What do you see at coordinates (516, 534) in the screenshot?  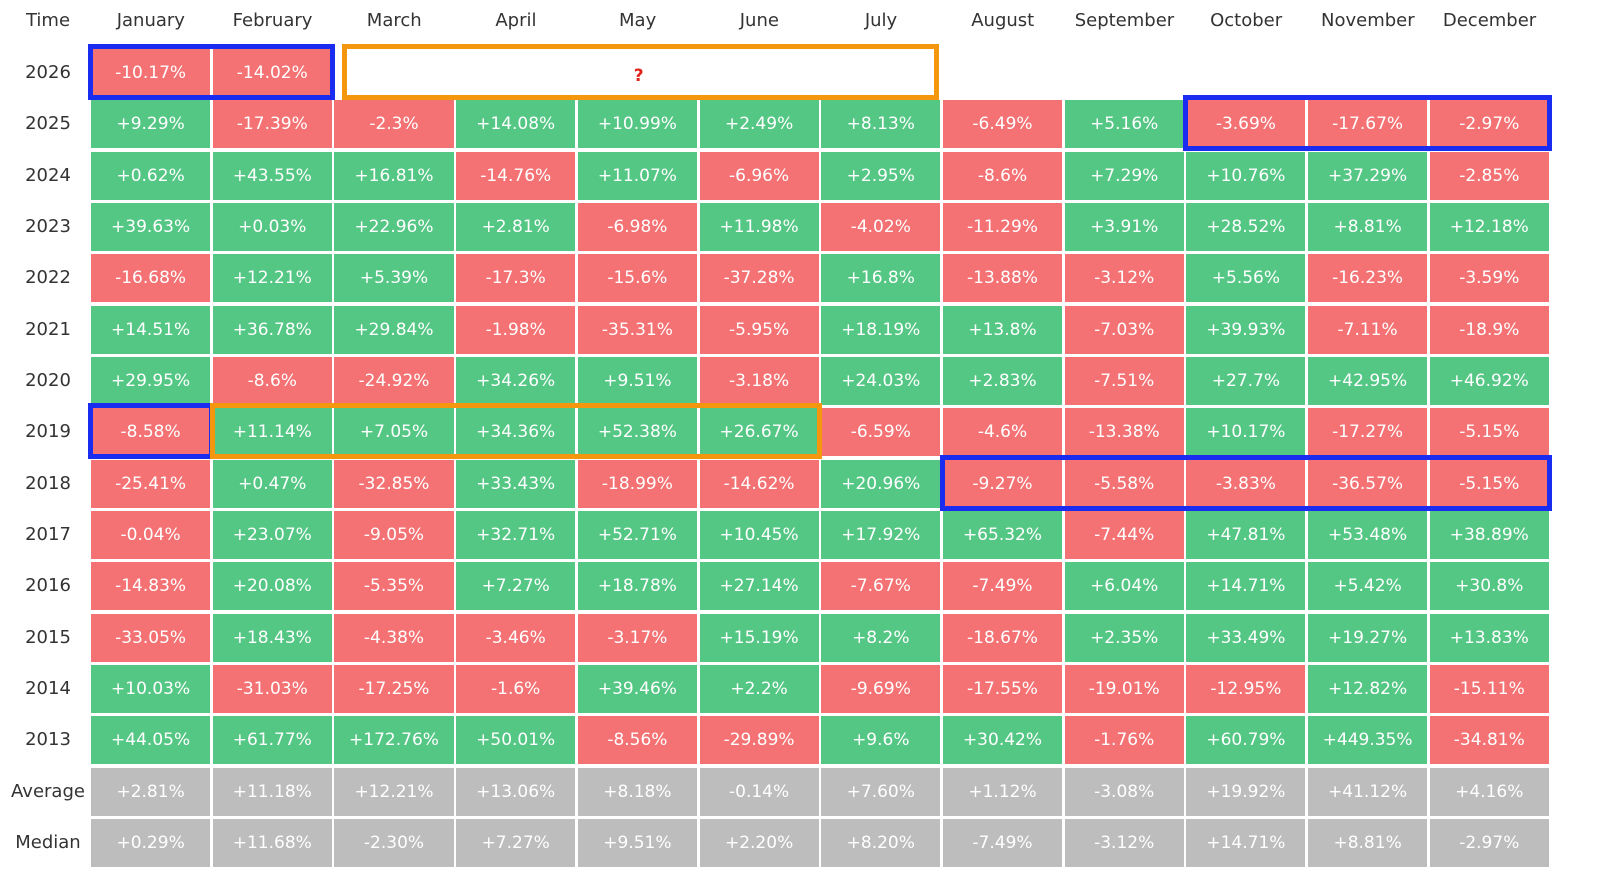 I see `cell: +32.71%` at bounding box center [516, 534].